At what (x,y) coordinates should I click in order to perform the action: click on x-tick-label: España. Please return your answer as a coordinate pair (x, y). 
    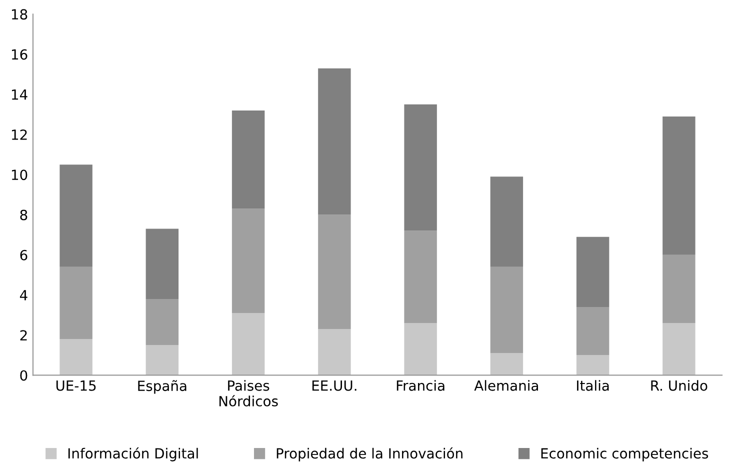
    Looking at the image, I should click on (162, 387).